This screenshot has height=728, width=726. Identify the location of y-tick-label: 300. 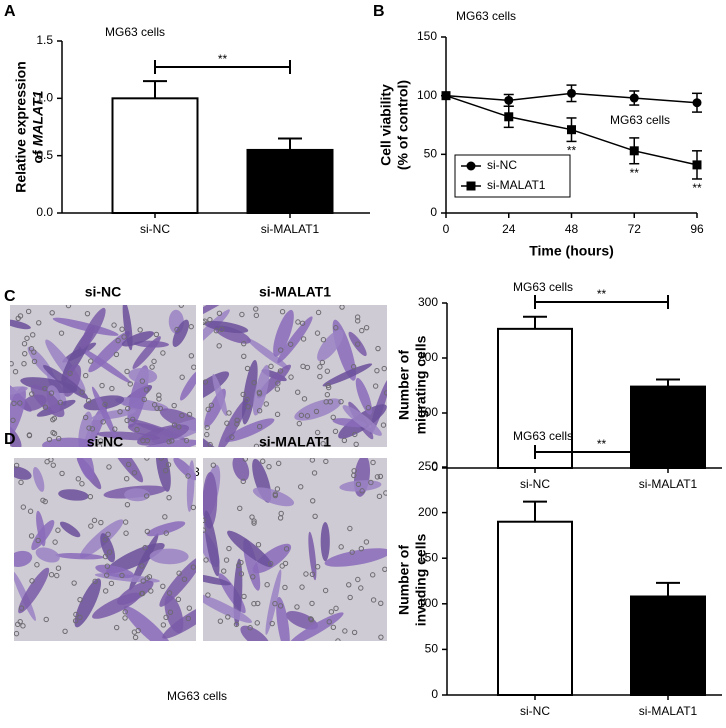
(428, 302).